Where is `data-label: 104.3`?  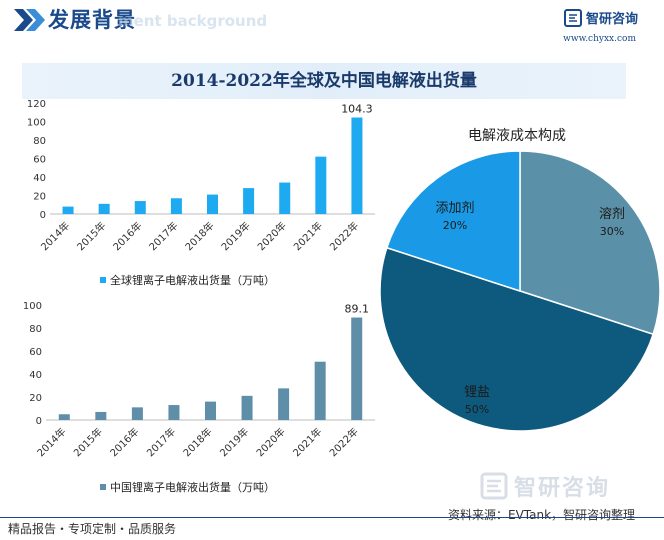
data-label: 104.3 is located at coordinates (357, 109).